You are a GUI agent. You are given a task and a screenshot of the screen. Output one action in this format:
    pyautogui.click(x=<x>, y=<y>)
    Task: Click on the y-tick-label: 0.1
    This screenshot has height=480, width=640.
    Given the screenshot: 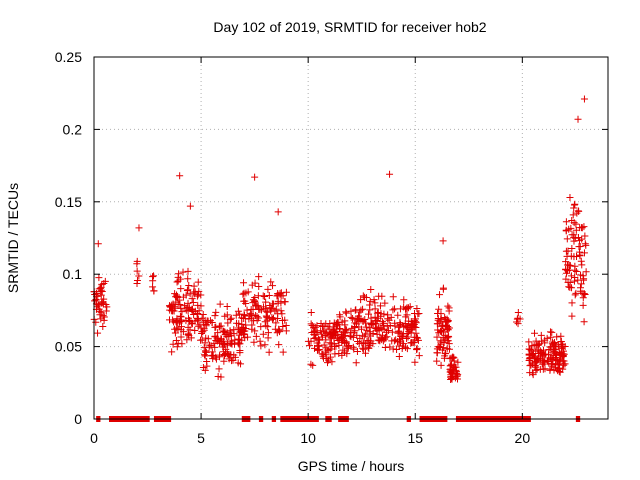 What is the action you would take?
    pyautogui.click(x=73, y=274)
    